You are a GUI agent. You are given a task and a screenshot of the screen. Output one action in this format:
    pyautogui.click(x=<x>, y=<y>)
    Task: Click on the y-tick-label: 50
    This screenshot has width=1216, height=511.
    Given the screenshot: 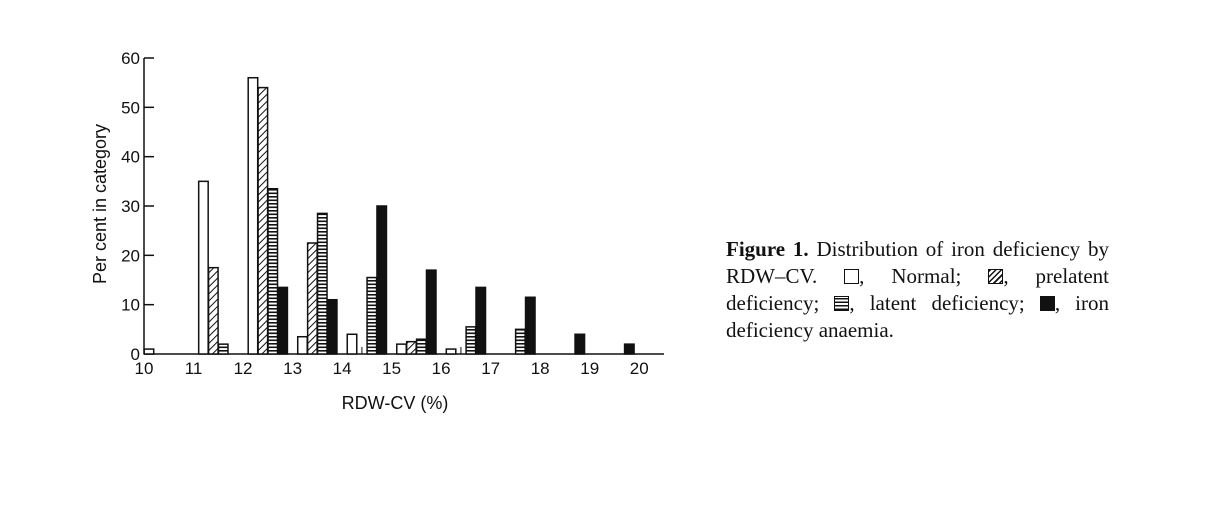 What is the action you would take?
    pyautogui.click(x=130, y=107)
    